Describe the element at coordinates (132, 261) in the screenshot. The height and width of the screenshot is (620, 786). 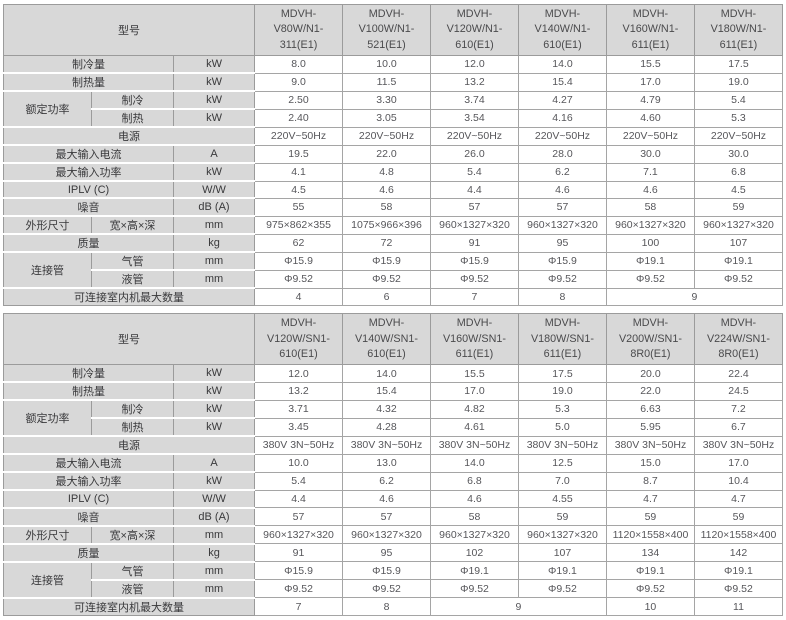
I see `row-label: 气管` at that location.